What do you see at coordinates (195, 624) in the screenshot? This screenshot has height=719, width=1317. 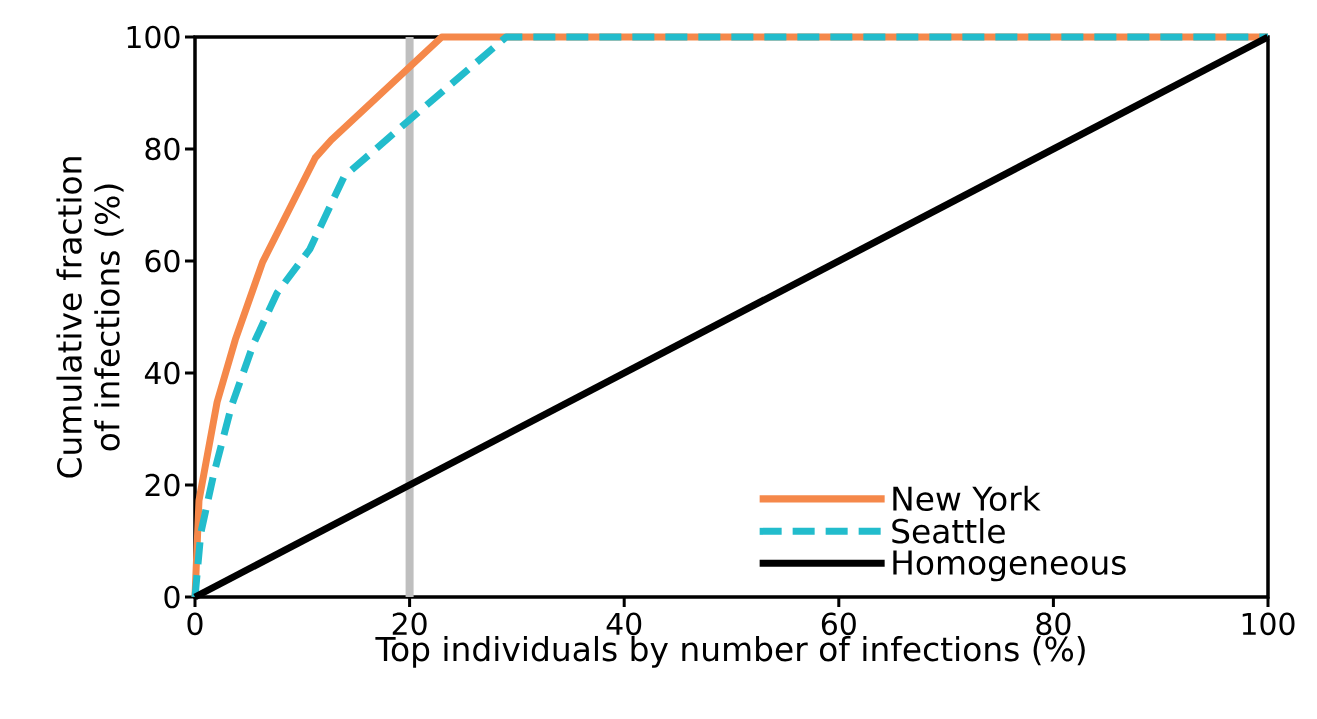 I see `x-tick-label: 0` at bounding box center [195, 624].